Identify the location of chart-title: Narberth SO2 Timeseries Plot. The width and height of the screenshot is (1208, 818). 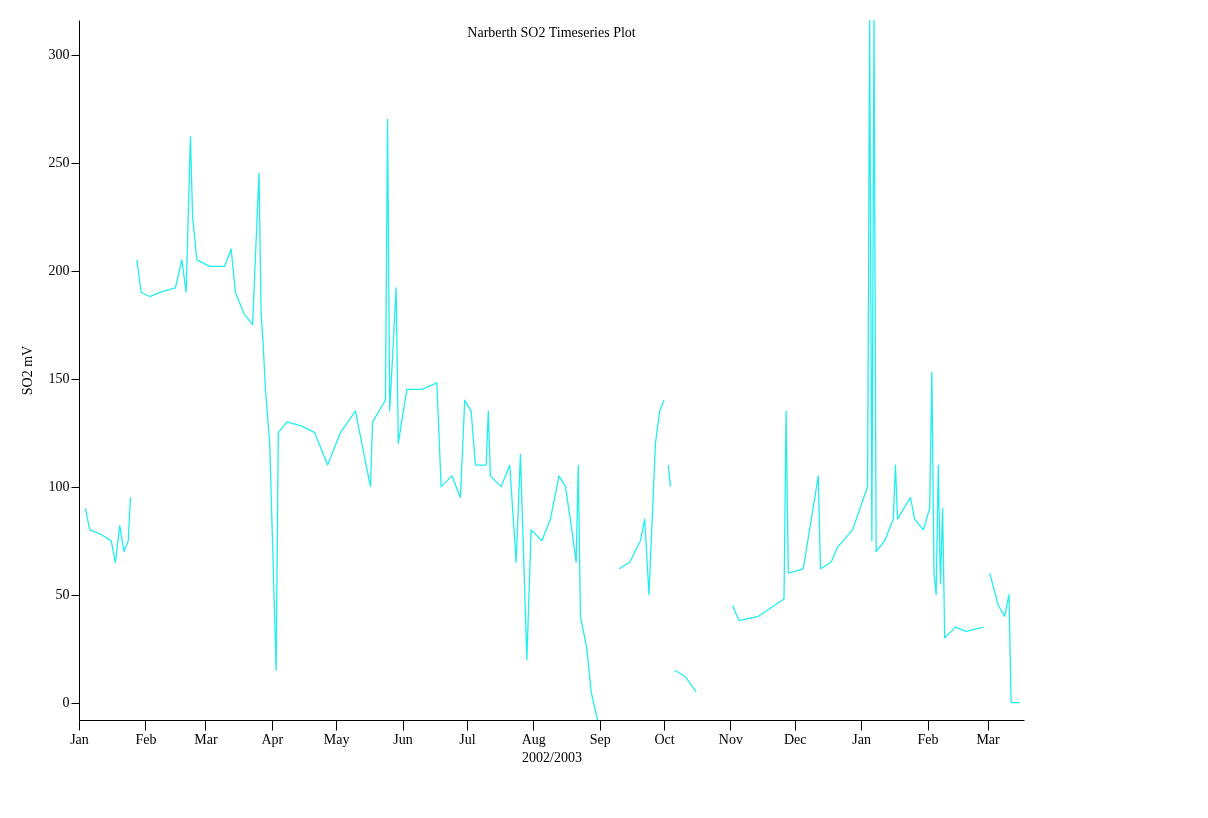
(551, 32).